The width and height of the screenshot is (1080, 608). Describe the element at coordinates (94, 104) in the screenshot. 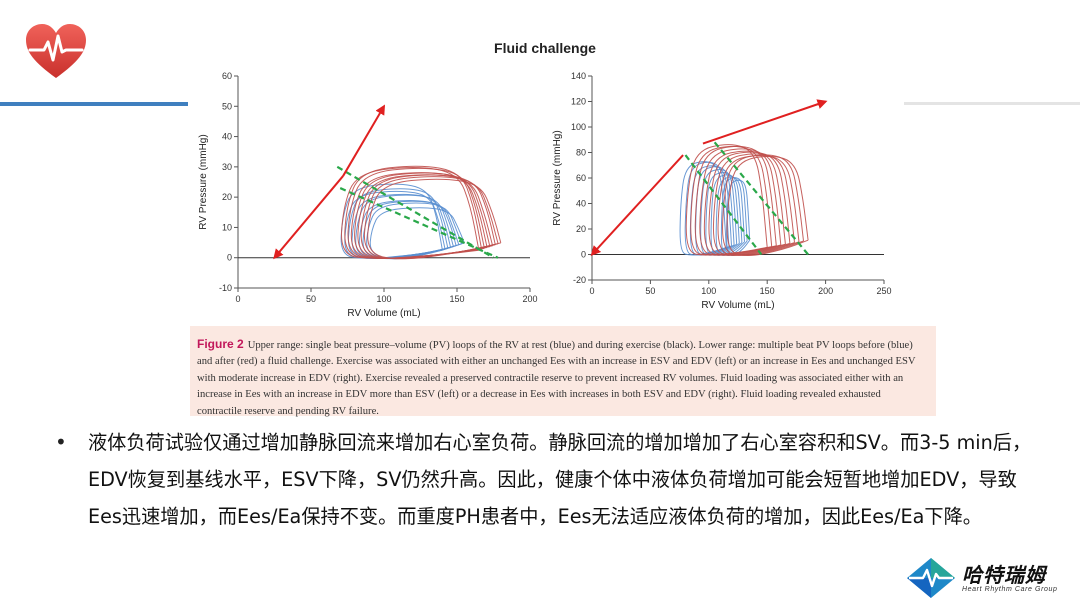

I see `header-rule-left` at that location.